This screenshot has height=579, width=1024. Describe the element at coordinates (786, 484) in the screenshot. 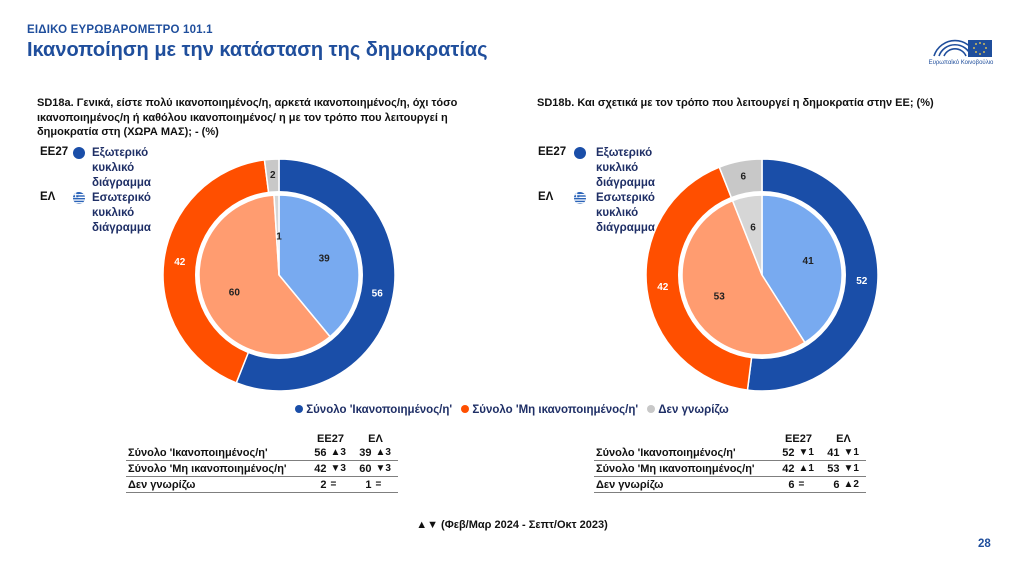

I see `eu-value: 6` at that location.